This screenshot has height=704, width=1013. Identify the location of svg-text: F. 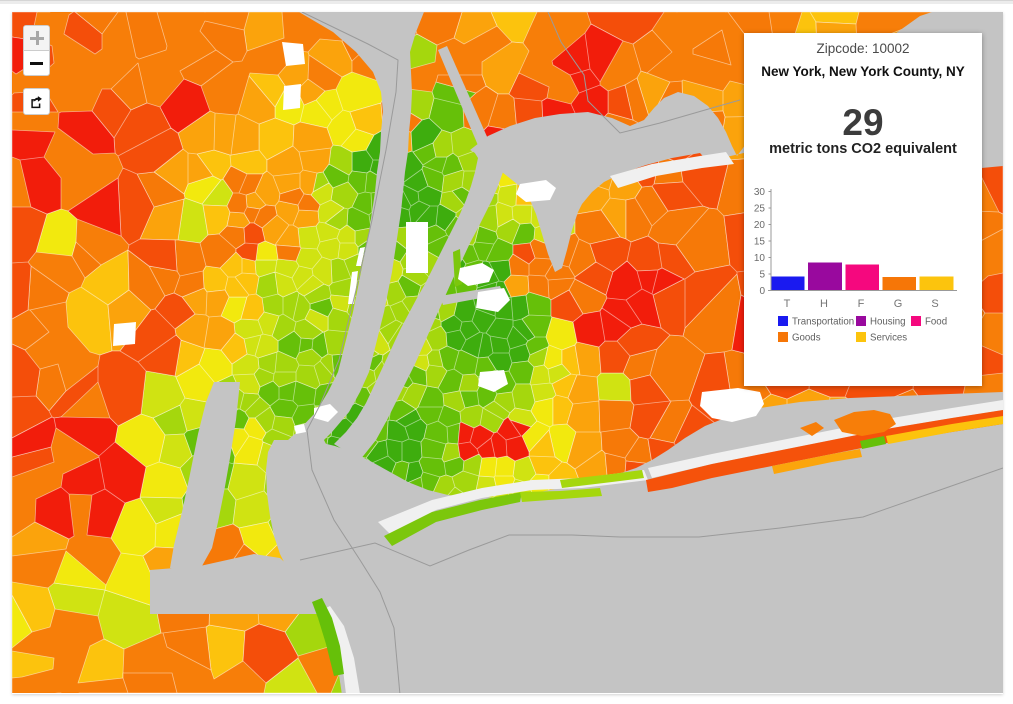
(861, 304).